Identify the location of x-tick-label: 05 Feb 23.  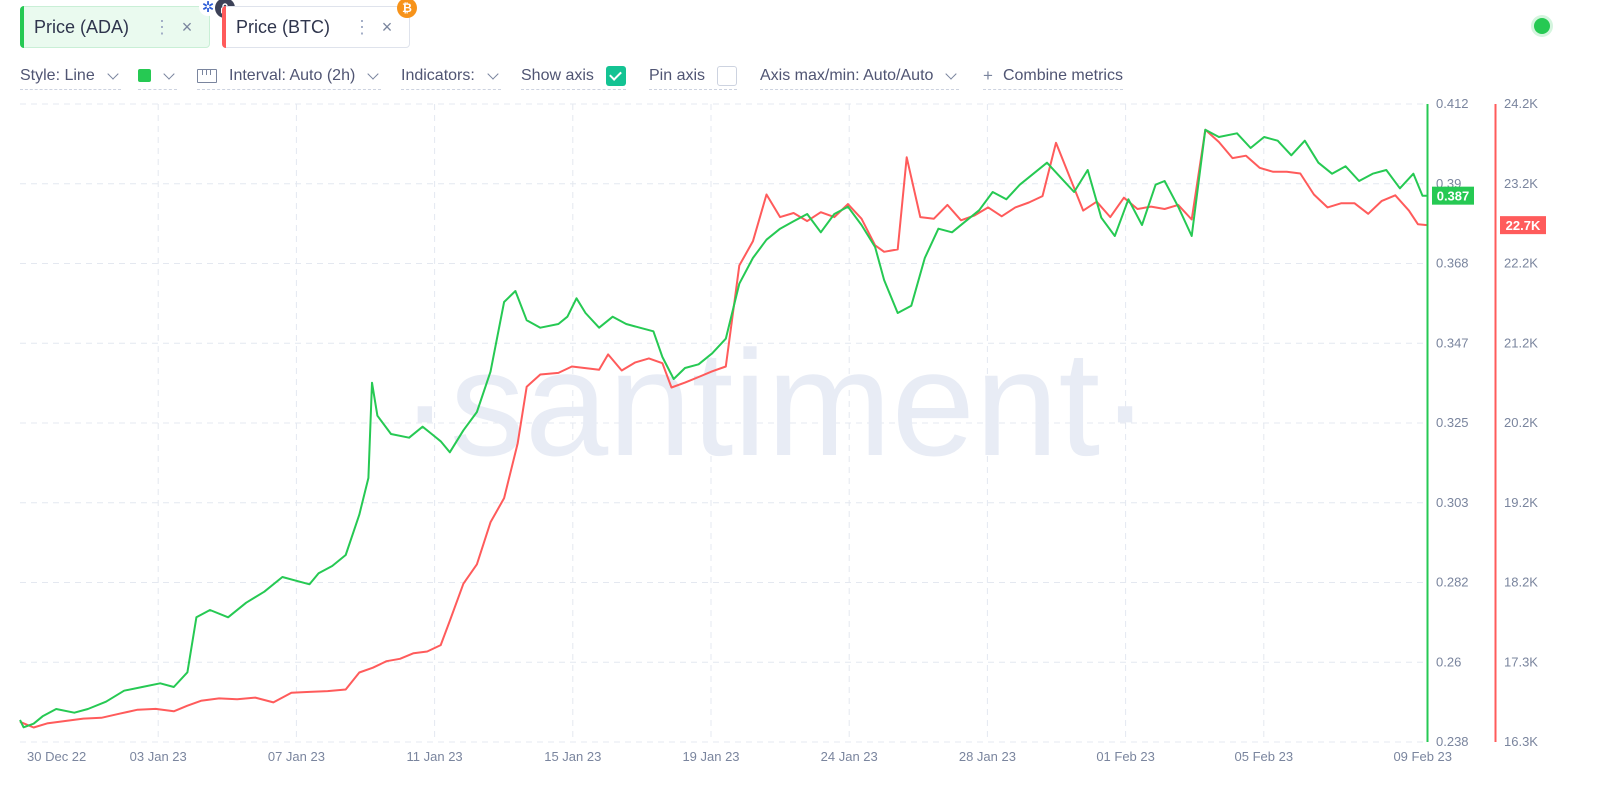
(1264, 756).